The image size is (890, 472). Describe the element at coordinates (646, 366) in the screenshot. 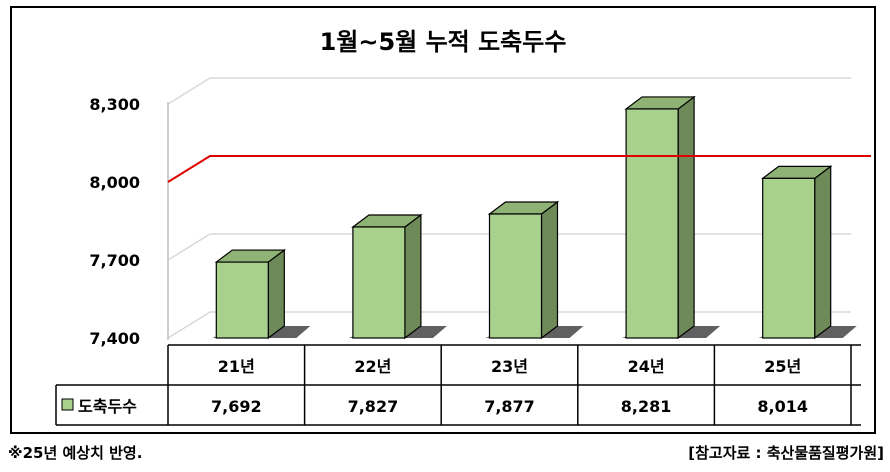

I see `category-label: 24년` at that location.